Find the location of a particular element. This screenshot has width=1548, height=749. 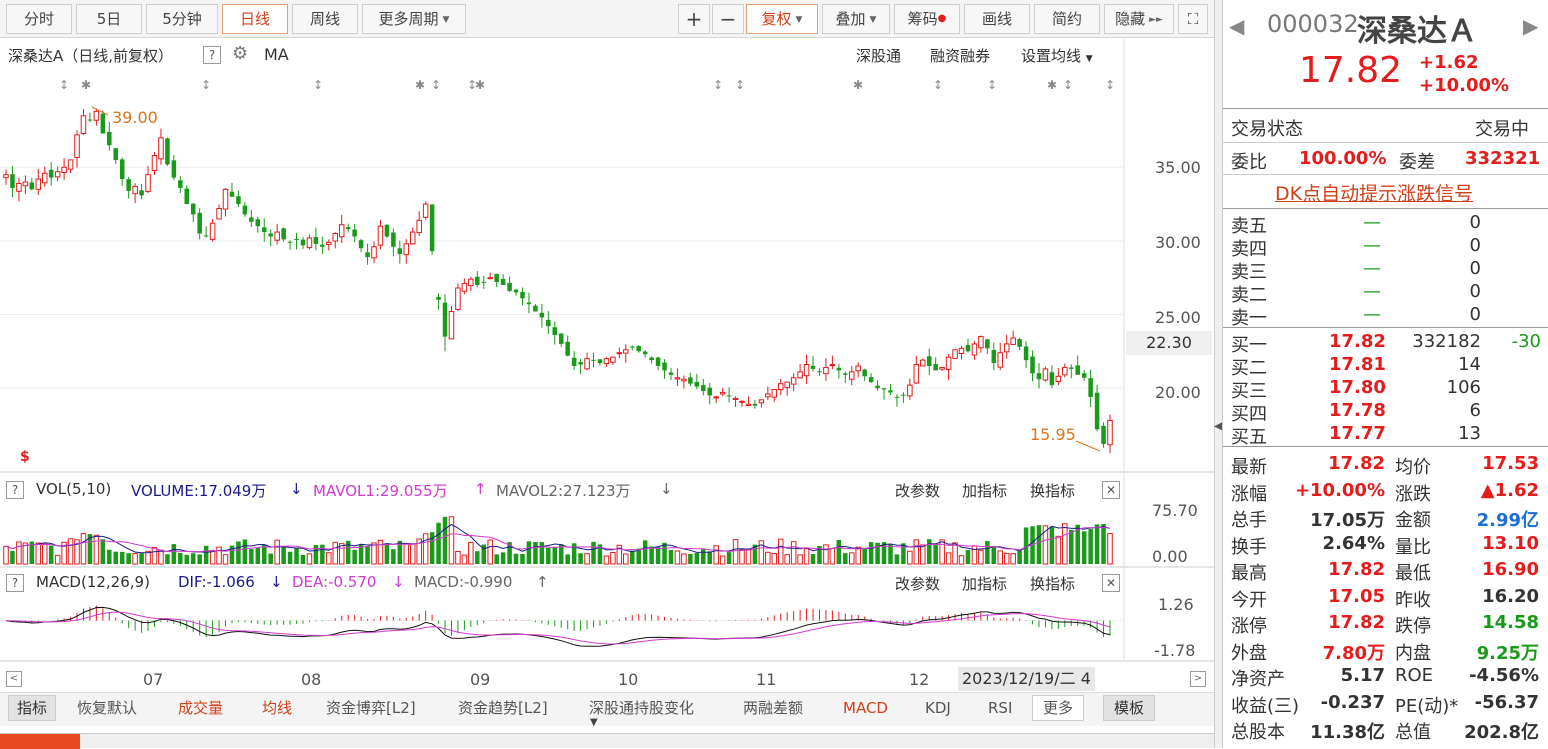

vol-help-icon: ? is located at coordinates (15, 490).